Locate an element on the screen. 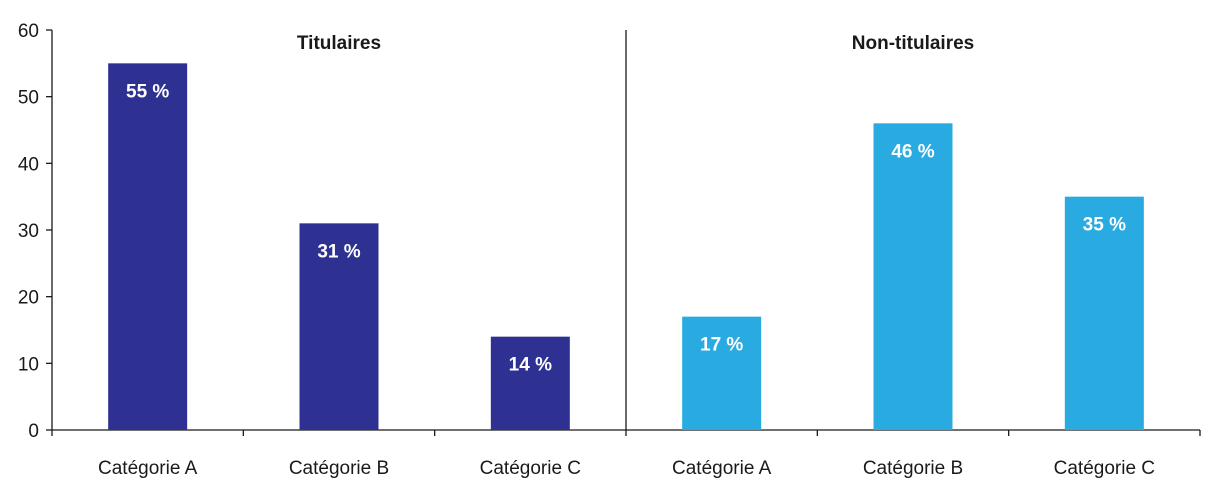 This screenshot has height=479, width=1206. y-tick-label: 50 is located at coordinates (28, 98).